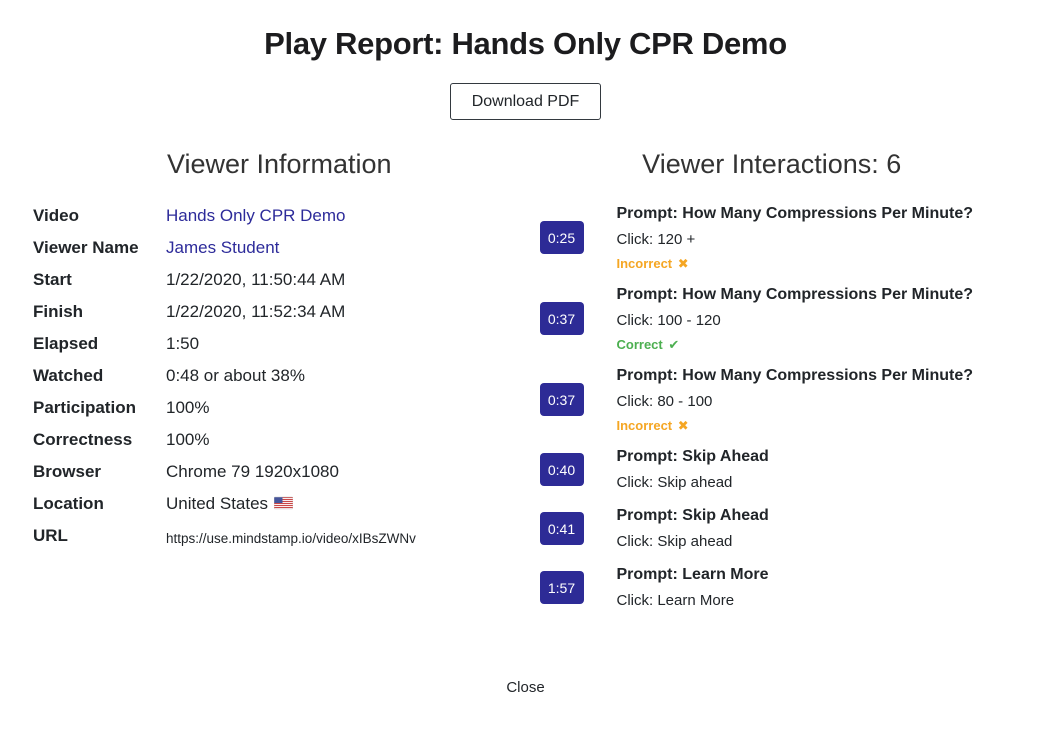  Describe the element at coordinates (256, 279) in the screenshot. I see `info-value: 1/22/2020, 11:50:44 AM` at that location.